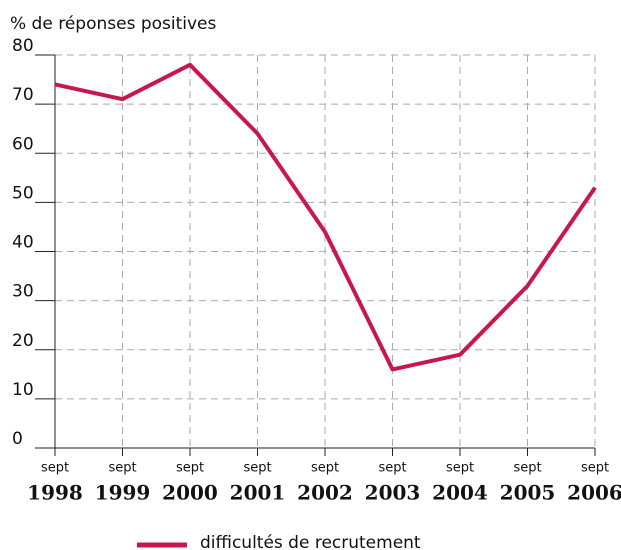 This screenshot has width=621, height=550. Describe the element at coordinates (310, 541) in the screenshot. I see `legend-label: difficultés de recrutement` at that location.